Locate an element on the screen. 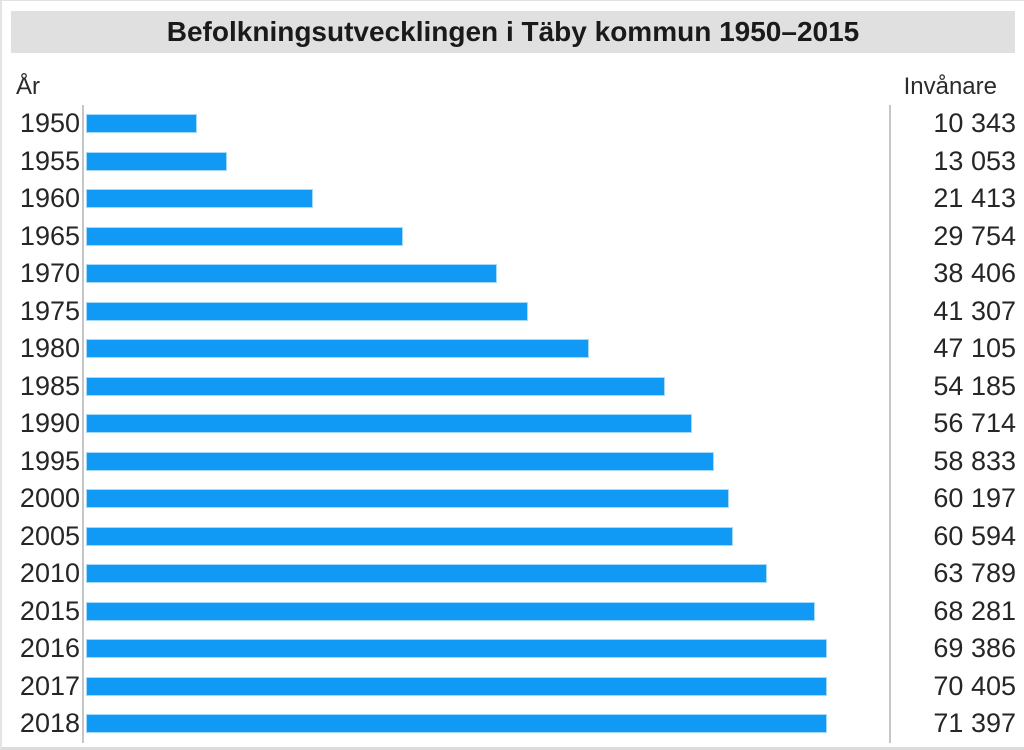 Image resolution: width=1024 pixels, height=750 pixels. value-label: 58 833 is located at coordinates (974, 461).